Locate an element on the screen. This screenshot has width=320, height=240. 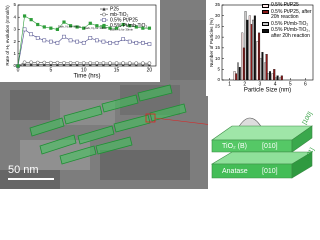
legend-item: 0.5% Pt/mb-TiO₂, after 20h reaction is located at coordinates (290, 33).